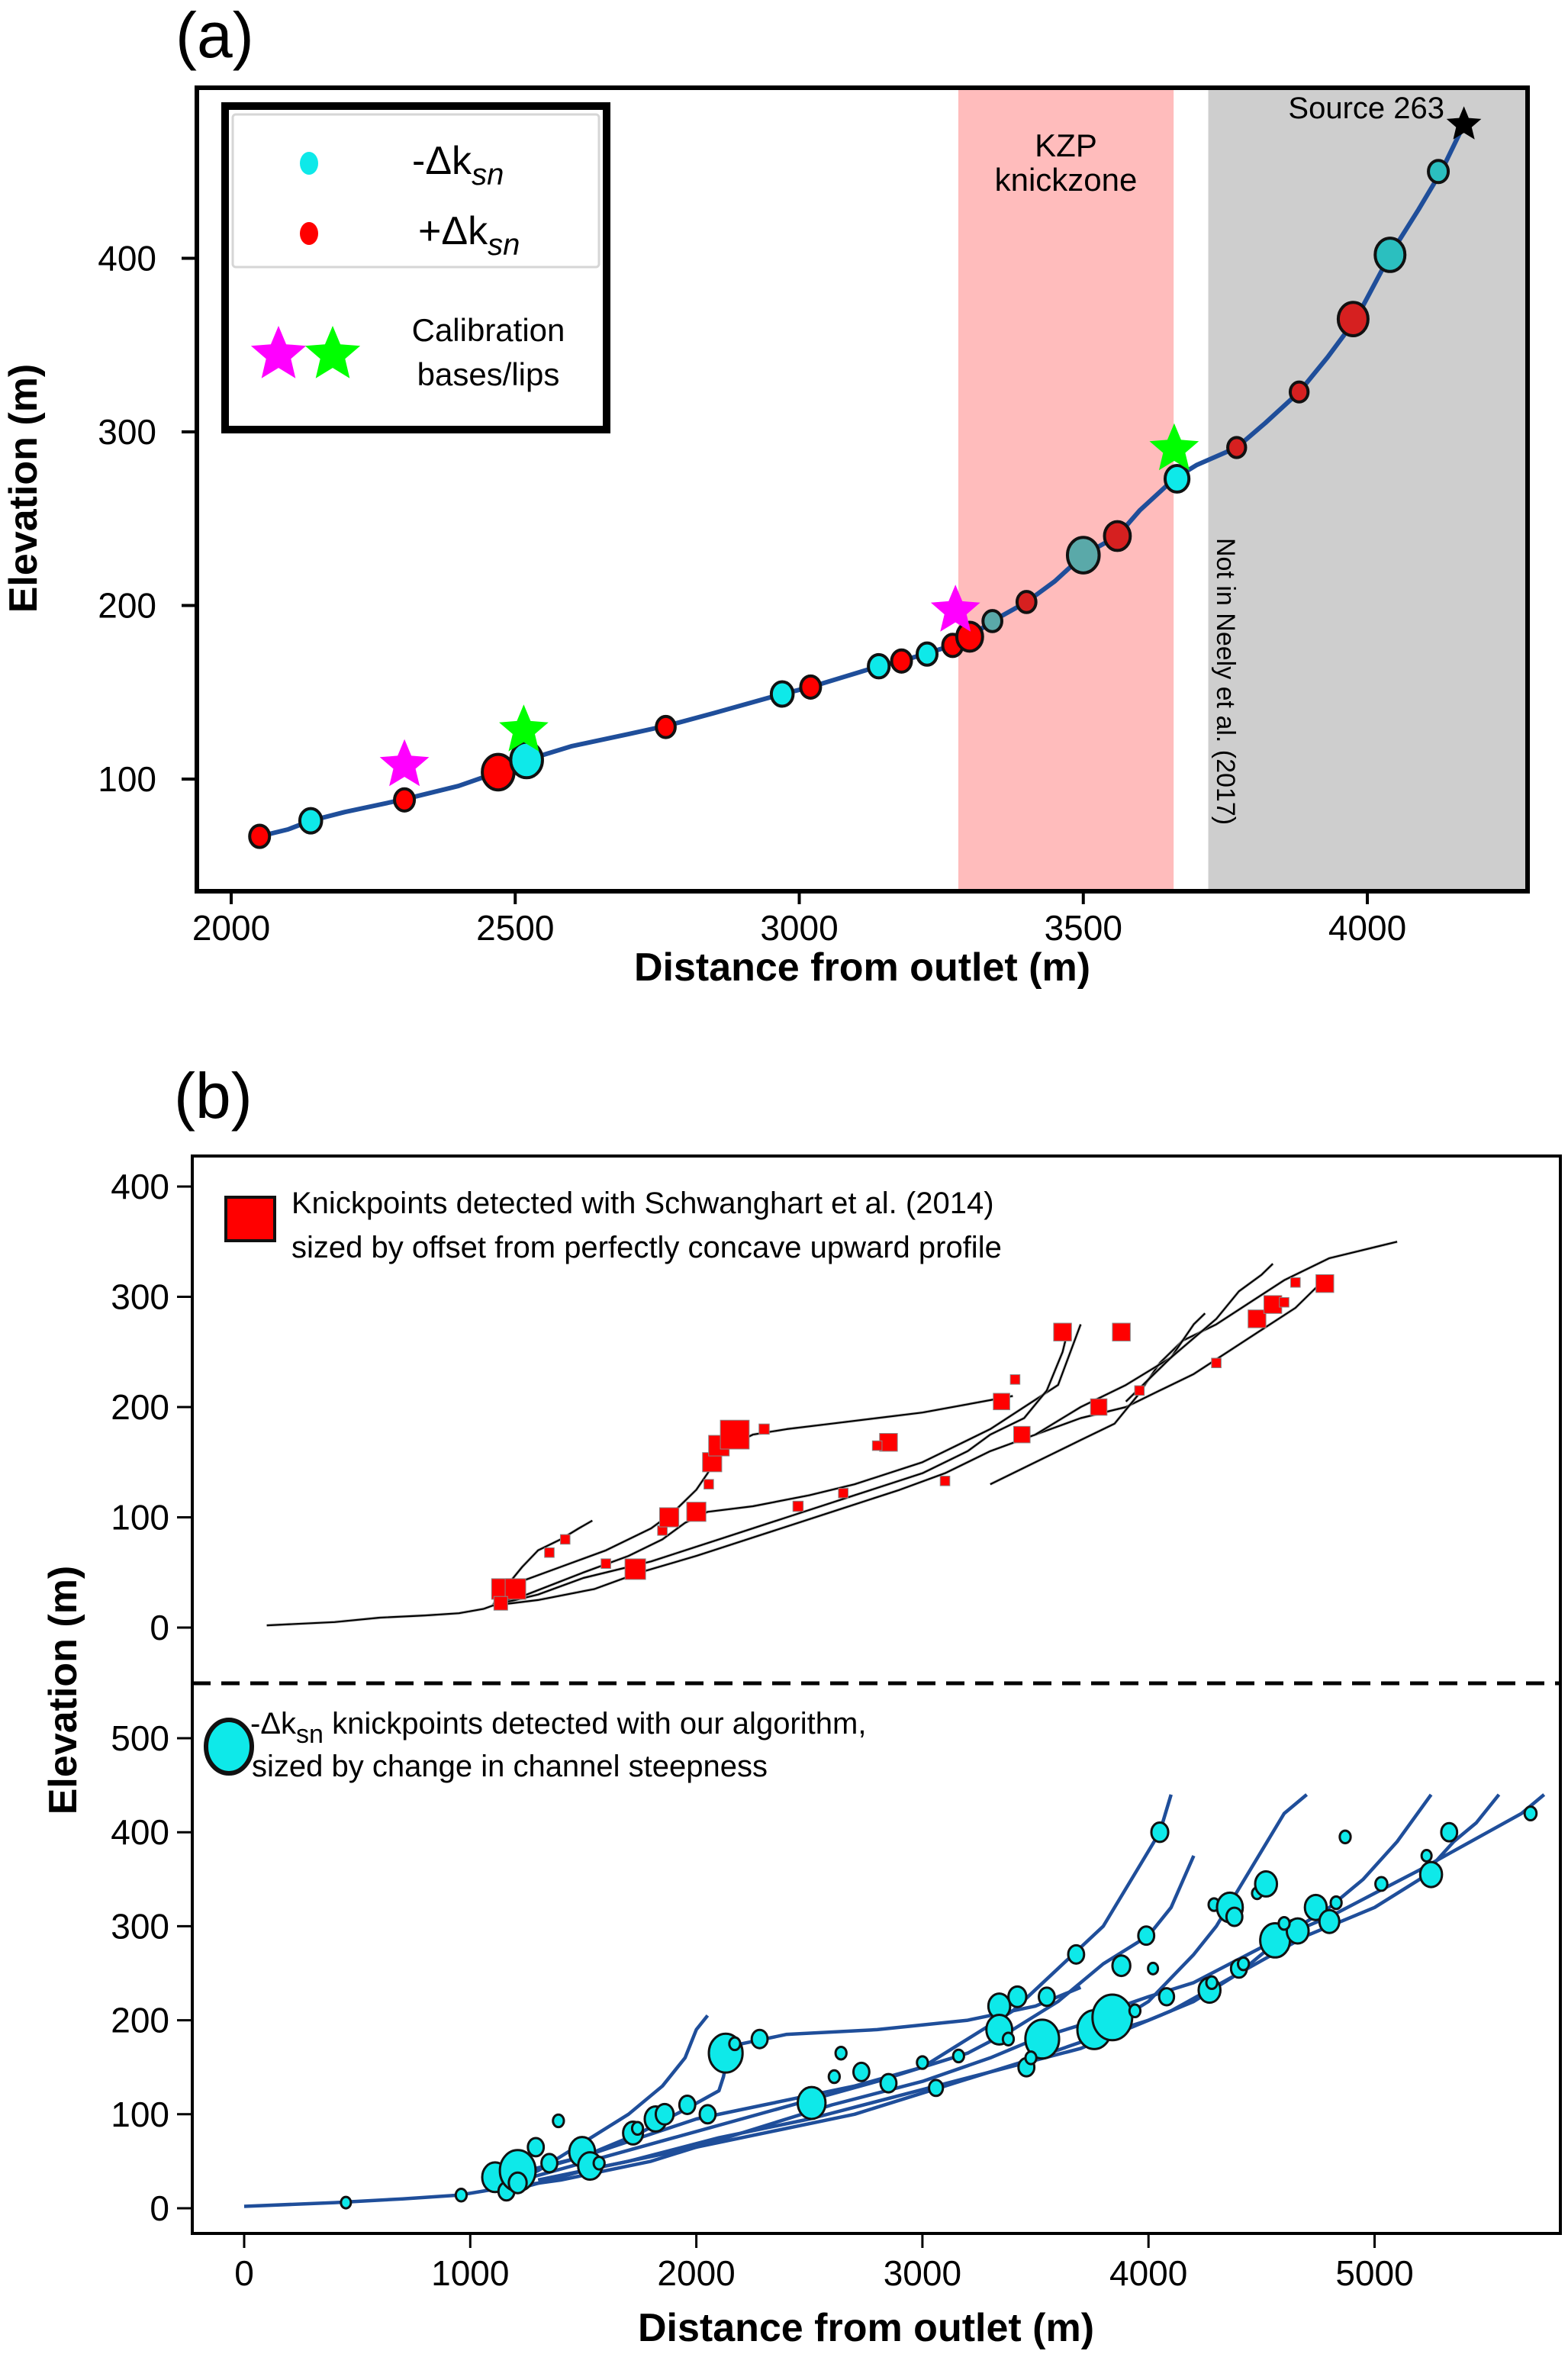  I want to click on panel-label-a: (a), so click(214, 36).